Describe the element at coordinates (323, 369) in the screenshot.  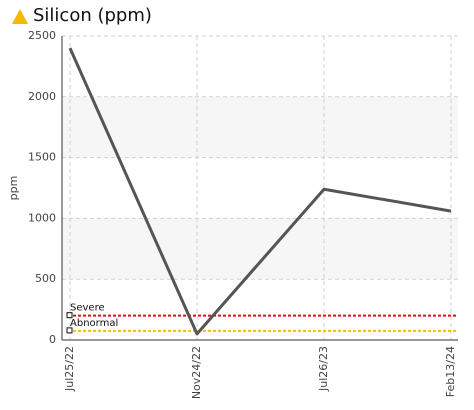
I see `x-tick-label: Jul26/23` at that location.